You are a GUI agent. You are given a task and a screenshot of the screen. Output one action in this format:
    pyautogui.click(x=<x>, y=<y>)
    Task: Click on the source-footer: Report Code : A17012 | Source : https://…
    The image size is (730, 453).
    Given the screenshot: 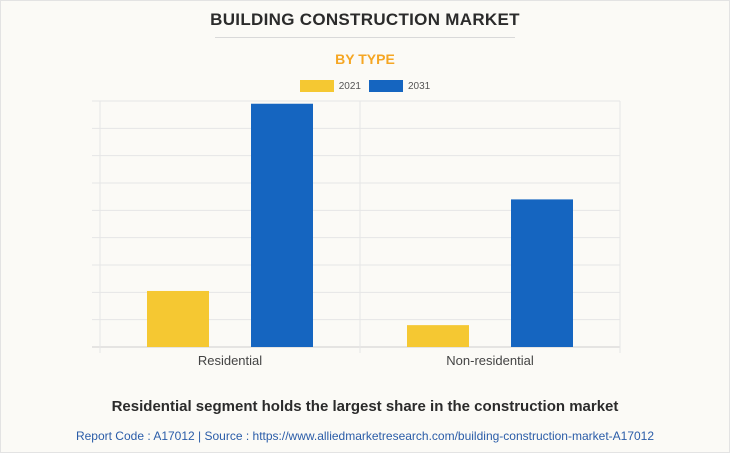 What is the action you would take?
    pyautogui.click(x=365, y=436)
    